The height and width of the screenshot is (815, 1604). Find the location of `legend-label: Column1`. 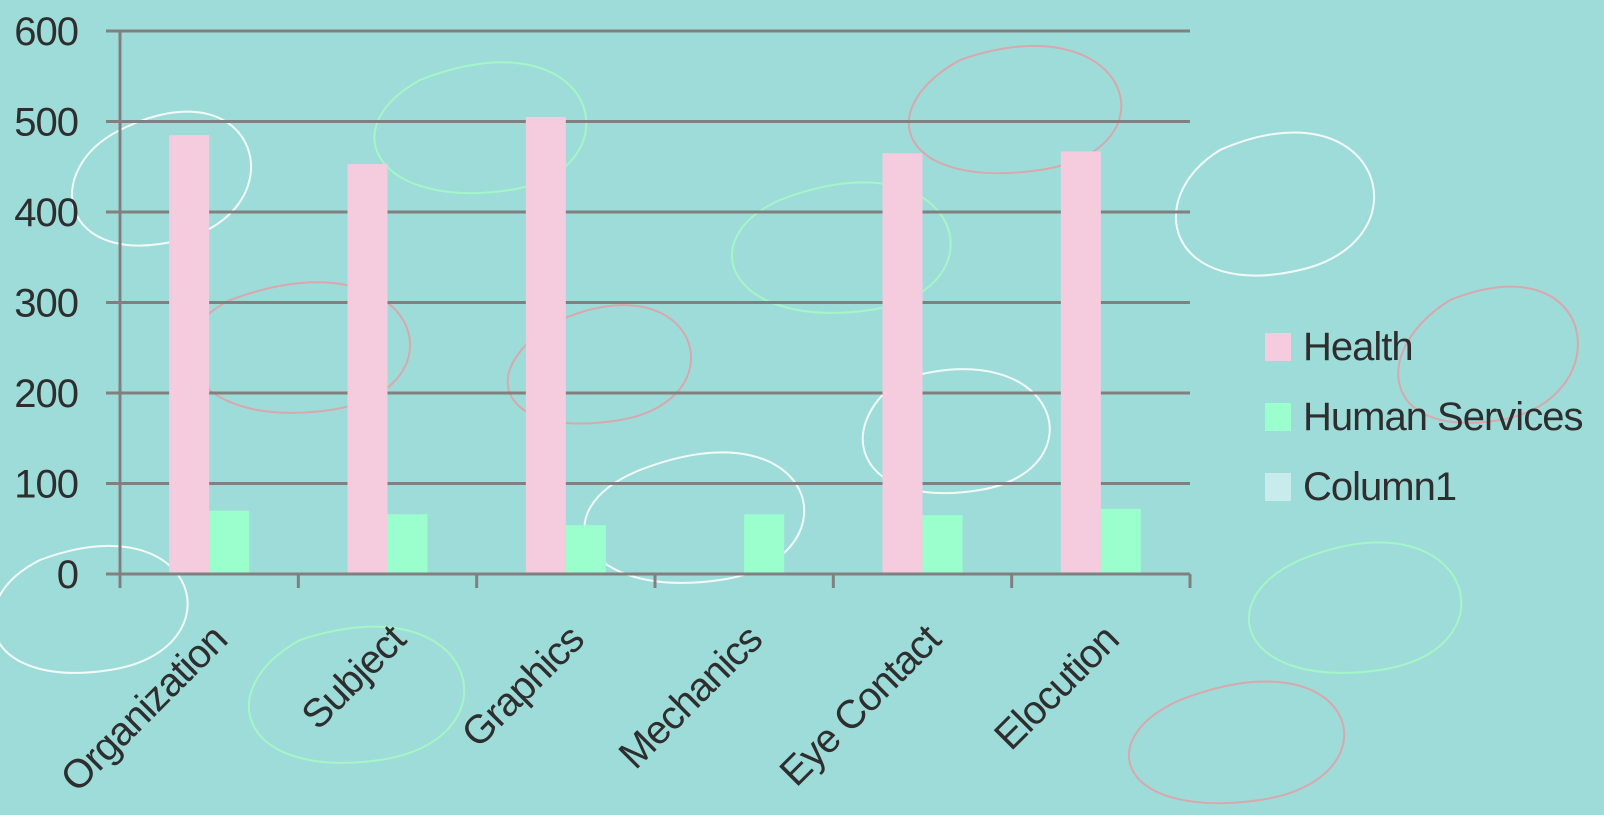

legend-label: Column1 is located at coordinates (1379, 487).